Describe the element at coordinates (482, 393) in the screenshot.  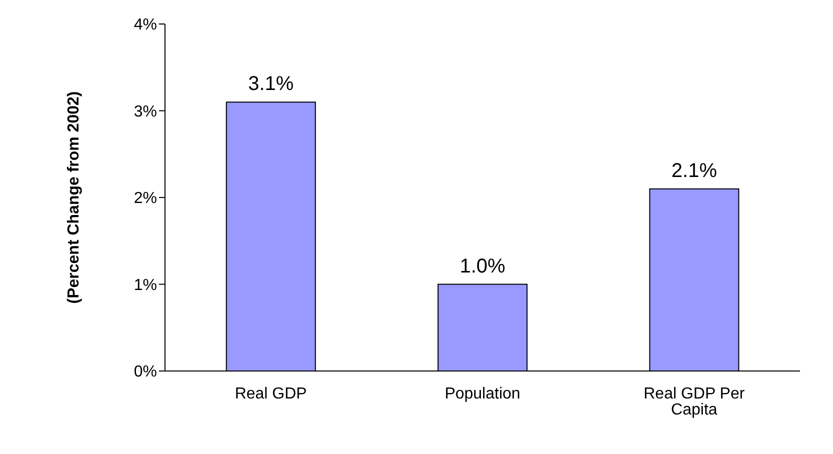
I see `x-tick-label: Population` at that location.